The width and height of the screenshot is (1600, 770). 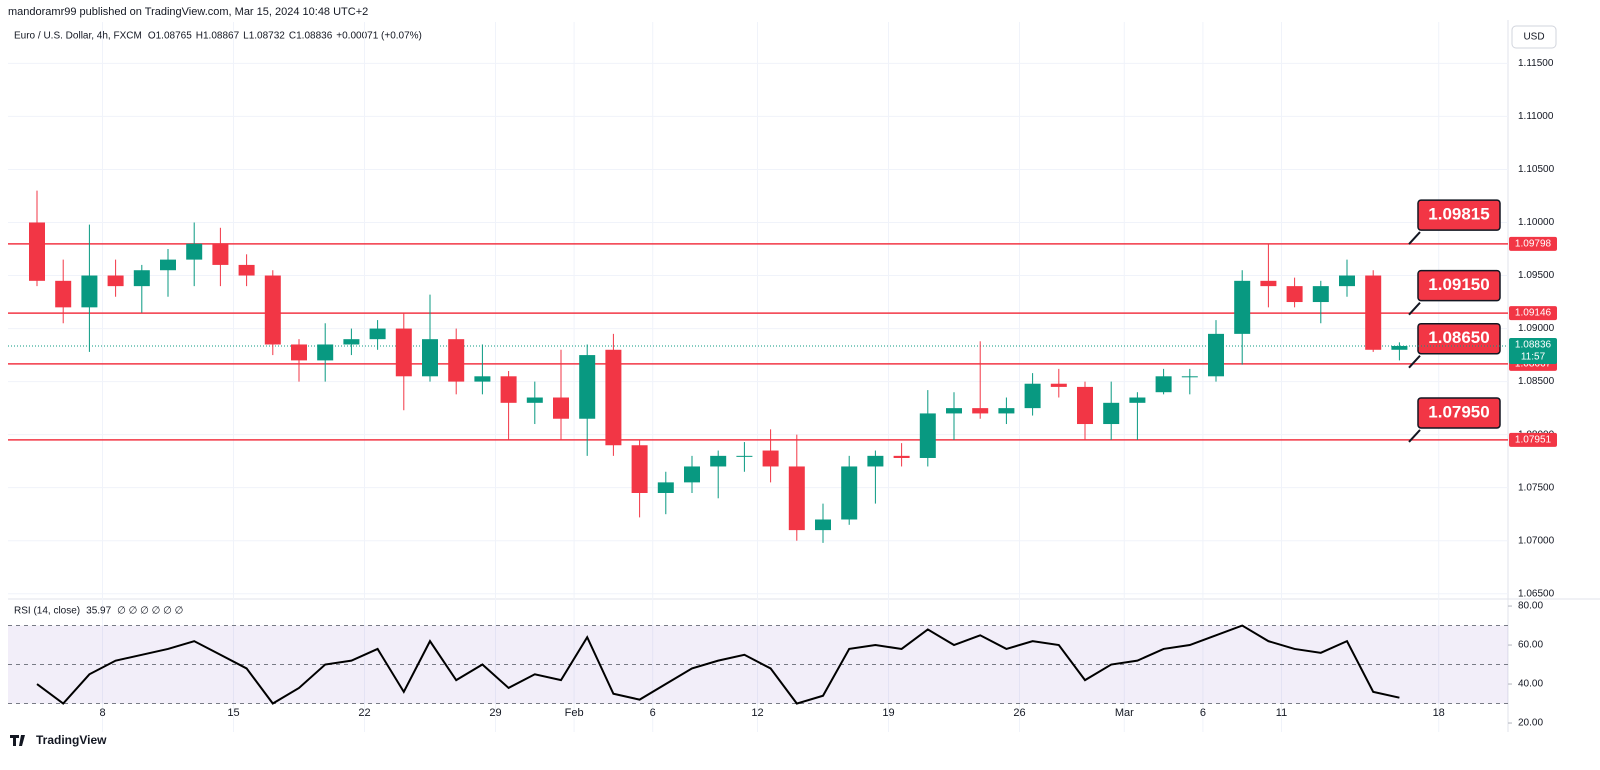 What do you see at coordinates (718, 664) in the screenshot?
I see `rsi-line` at bounding box center [718, 664].